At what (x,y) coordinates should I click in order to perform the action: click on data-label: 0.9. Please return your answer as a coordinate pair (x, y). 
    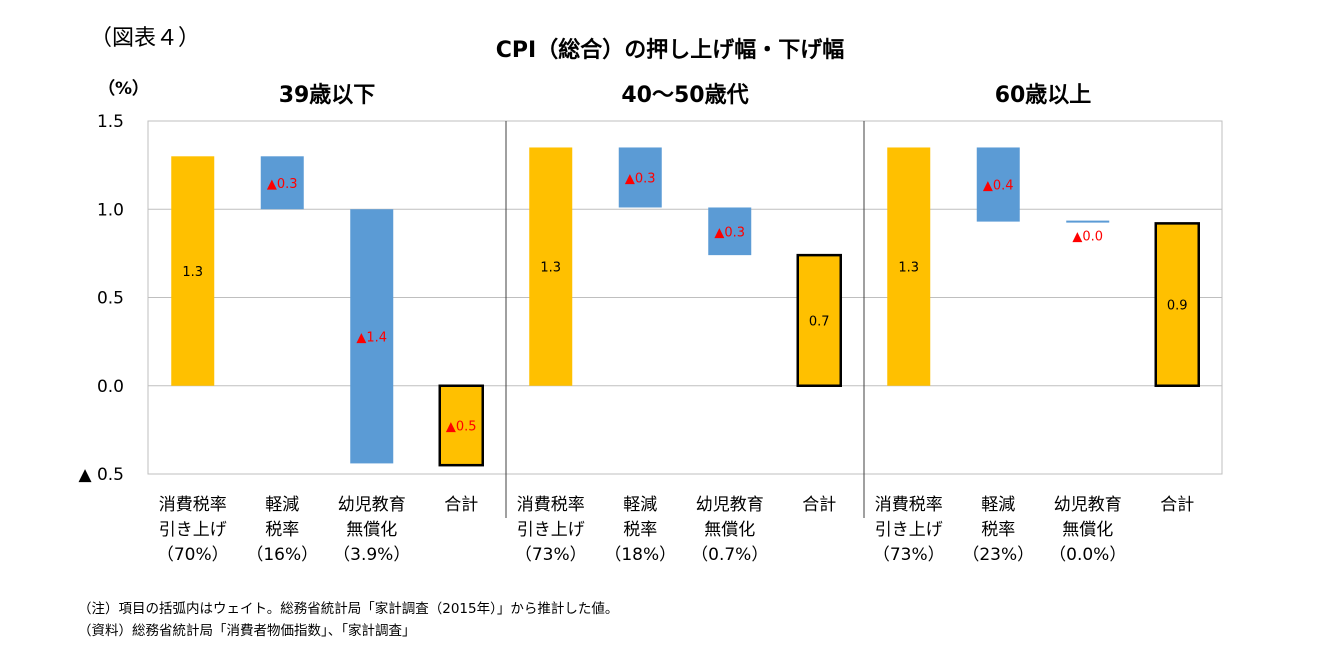
    Looking at the image, I should click on (1177, 306).